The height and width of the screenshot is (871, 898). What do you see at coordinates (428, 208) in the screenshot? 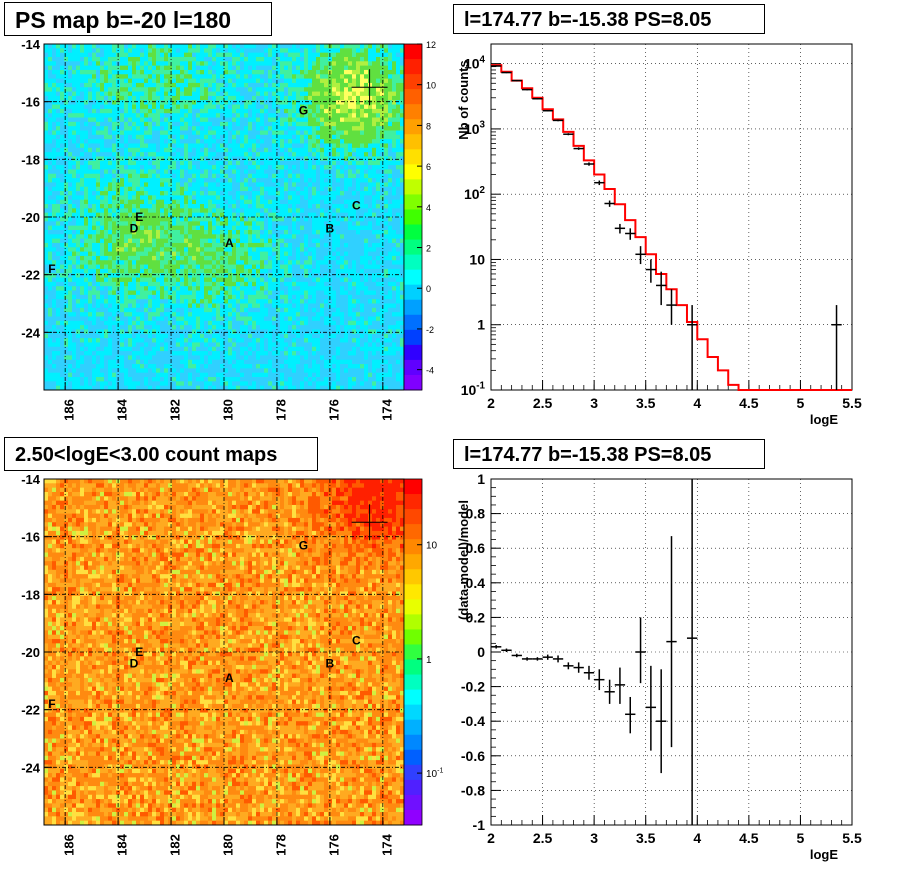
I see `ps-map-colorbar-label: 4` at bounding box center [428, 208].